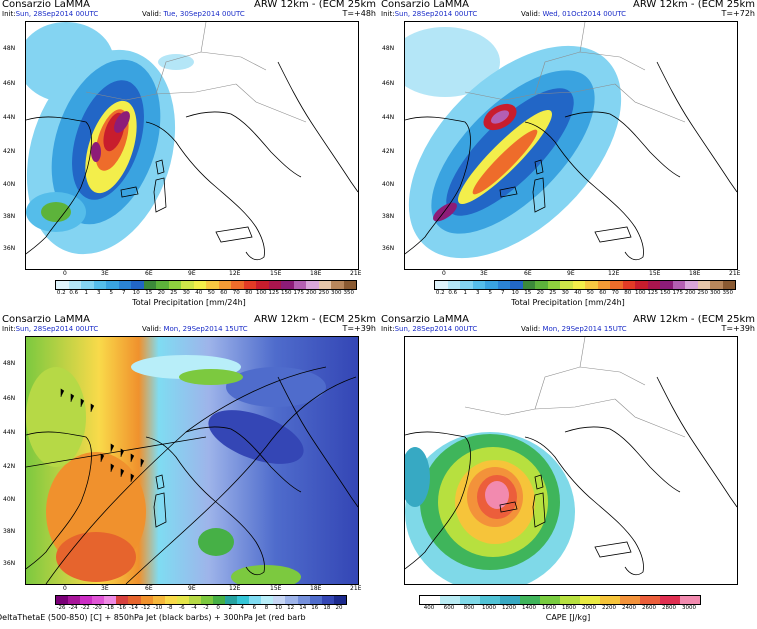 The image size is (757, 629). What do you see at coordinates (235, 273) in the screenshot?
I see `lon-label: 12E` at bounding box center [235, 273].